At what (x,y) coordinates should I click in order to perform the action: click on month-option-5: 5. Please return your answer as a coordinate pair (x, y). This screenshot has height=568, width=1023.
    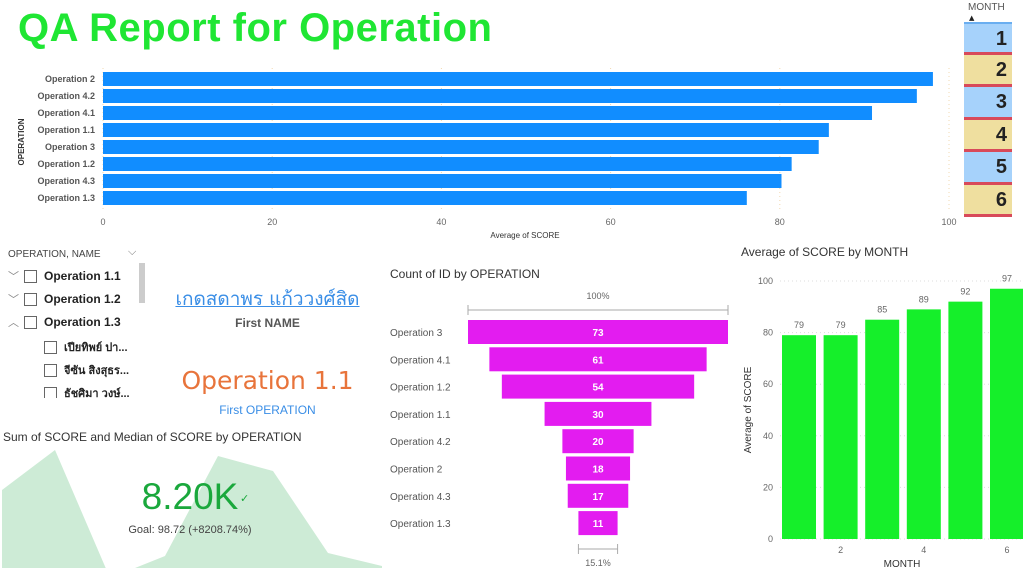
    Looking at the image, I should click on (988, 168).